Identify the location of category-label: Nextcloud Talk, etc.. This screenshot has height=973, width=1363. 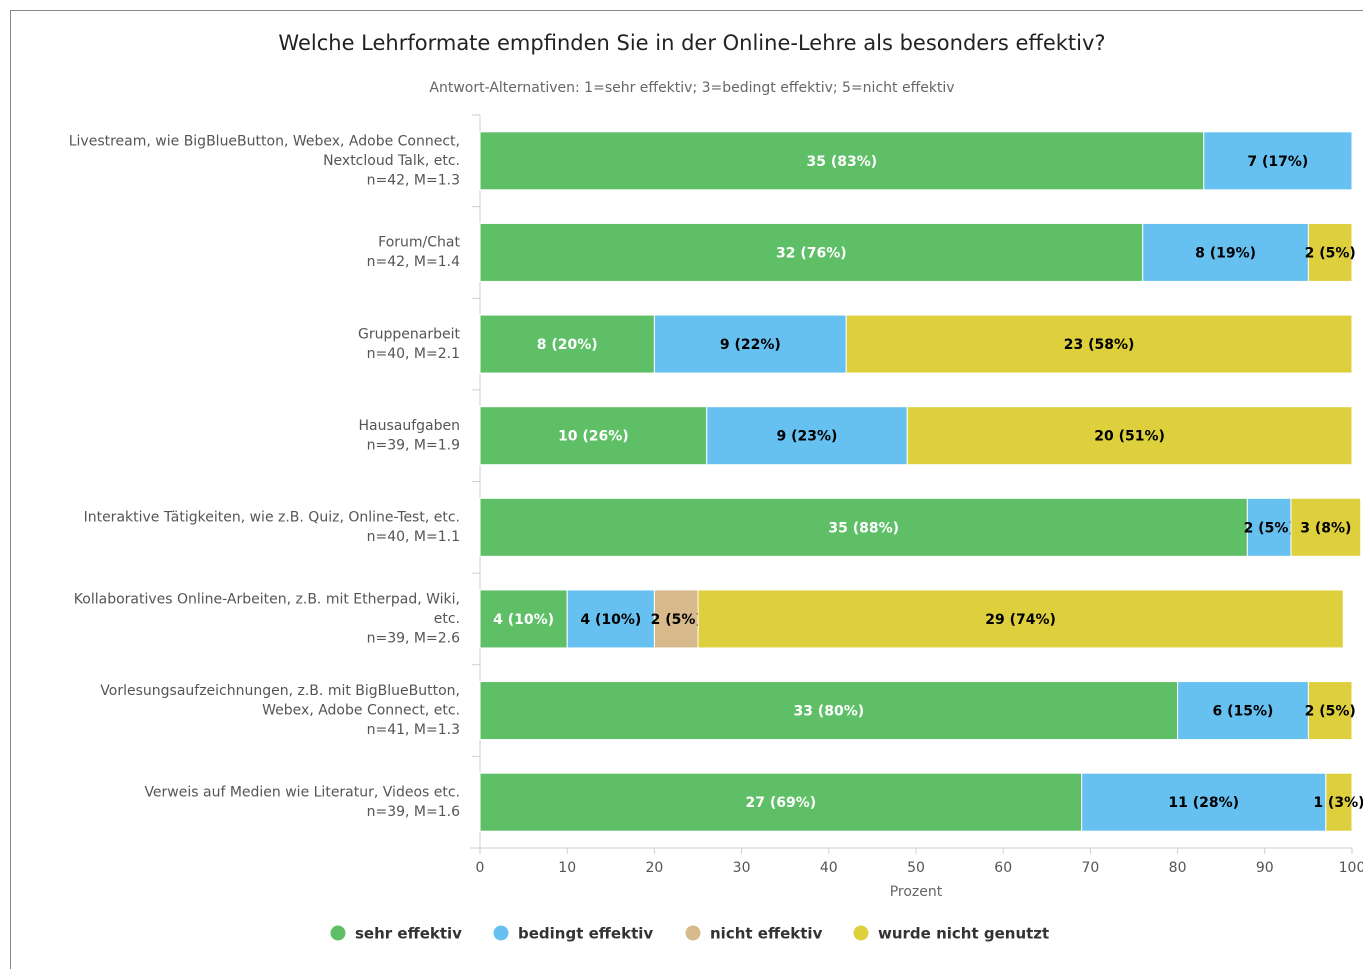
(391, 161).